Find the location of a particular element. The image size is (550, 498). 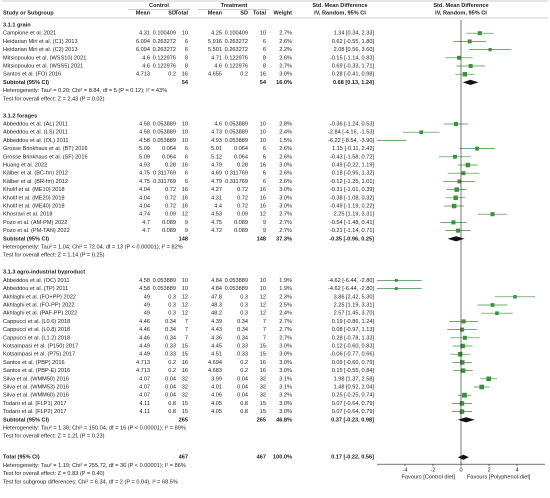

study-treatment: 48.3 is located at coordinates (216, 305).